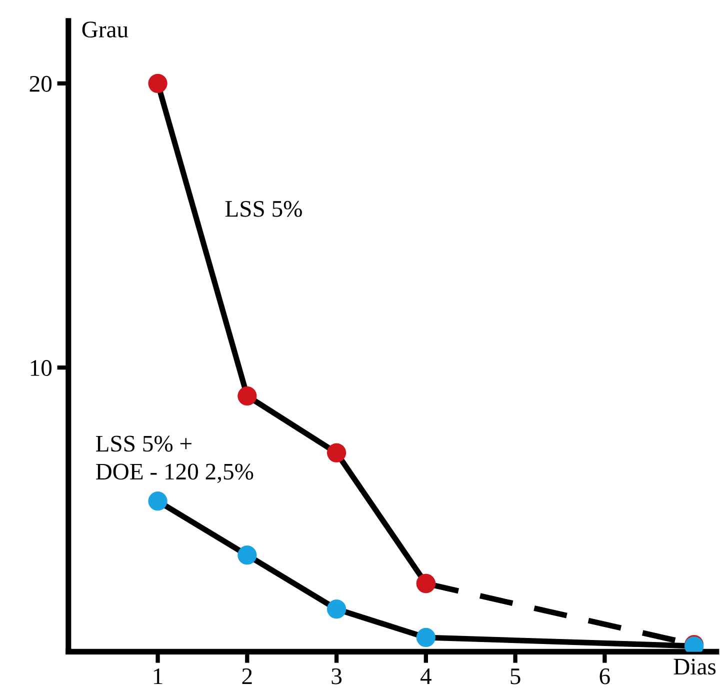 Image resolution: width=720 pixels, height=697 pixels. Describe the element at coordinates (105, 30) in the screenshot. I see `y-axis-title: Grau` at that location.